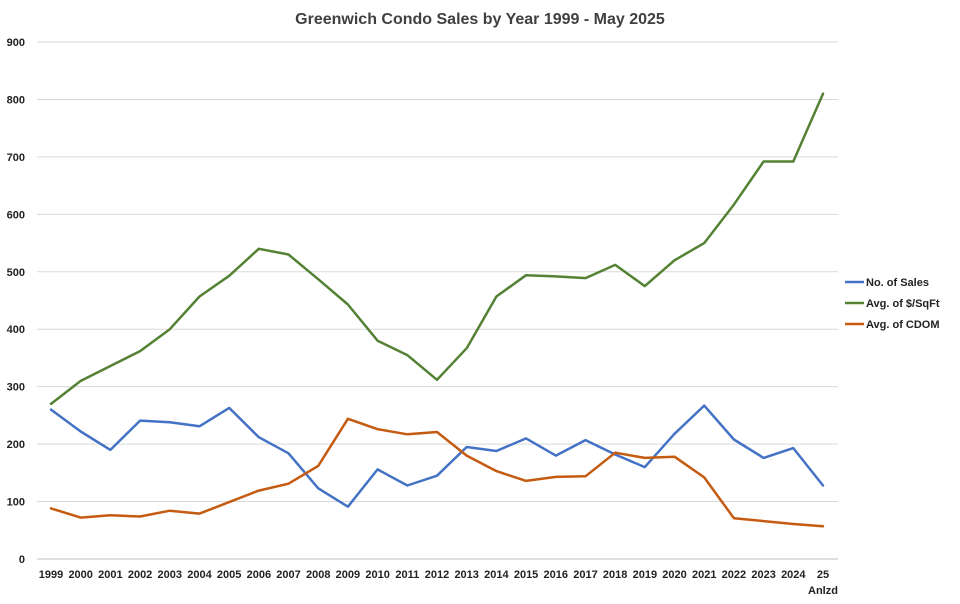 This screenshot has height=604, width=960. What do you see at coordinates (16, 388) in the screenshot?
I see `y-tick-label: 300` at bounding box center [16, 388].